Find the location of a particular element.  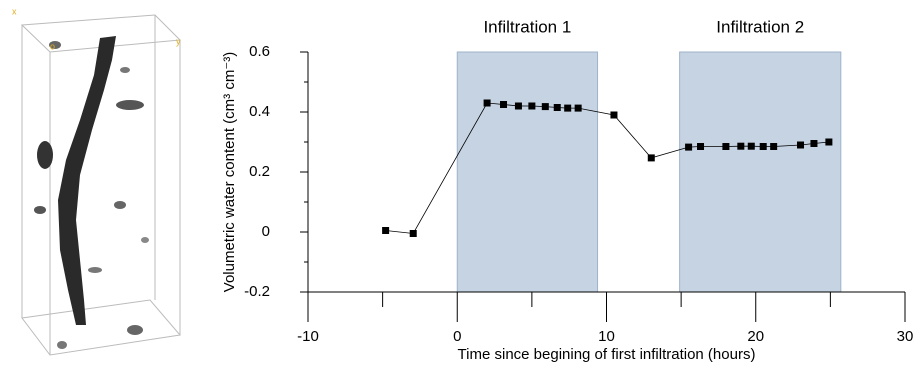

y-tick-label: -0.2 is located at coordinates (257, 291).